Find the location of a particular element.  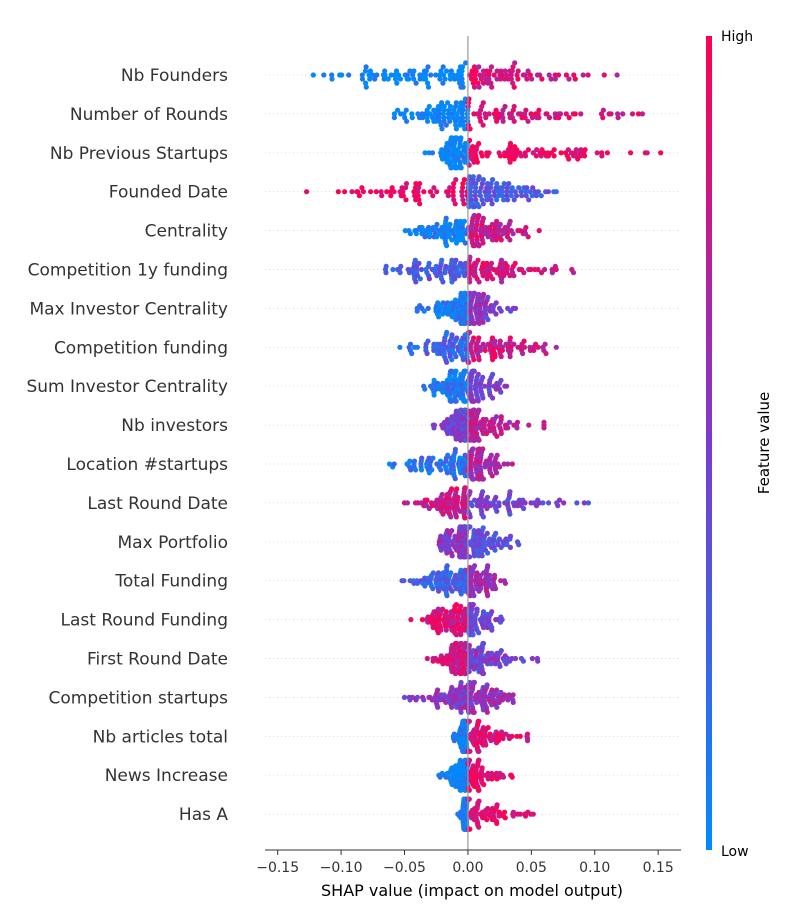

feature-label: Sum Investor Centrality is located at coordinates (127, 387).